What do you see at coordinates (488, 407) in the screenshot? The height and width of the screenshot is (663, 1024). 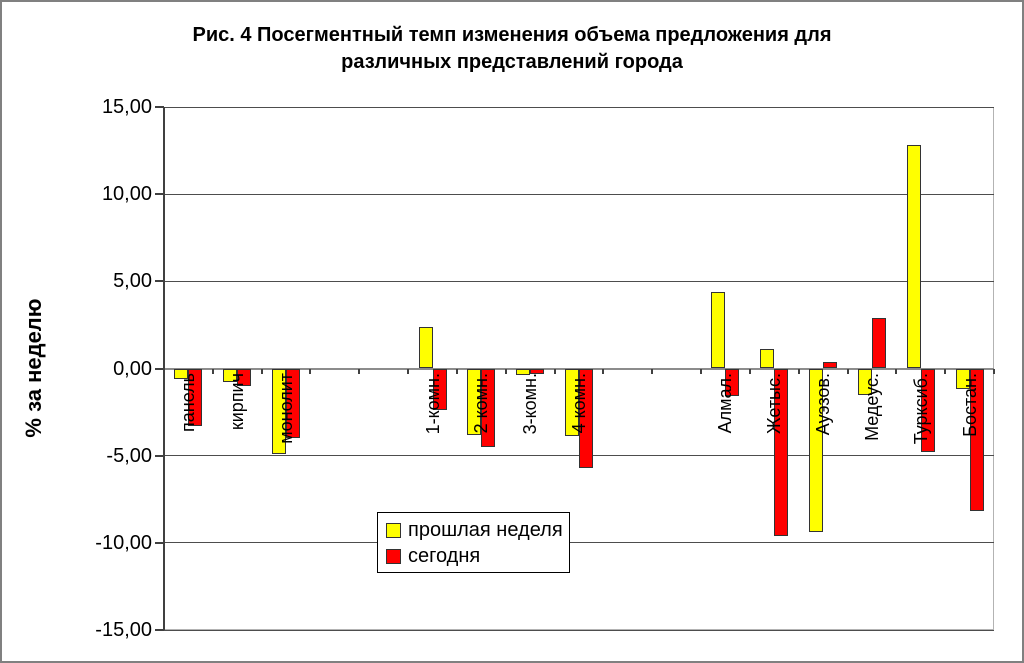 I see `bar-today-2 комн.` at bounding box center [488, 407].